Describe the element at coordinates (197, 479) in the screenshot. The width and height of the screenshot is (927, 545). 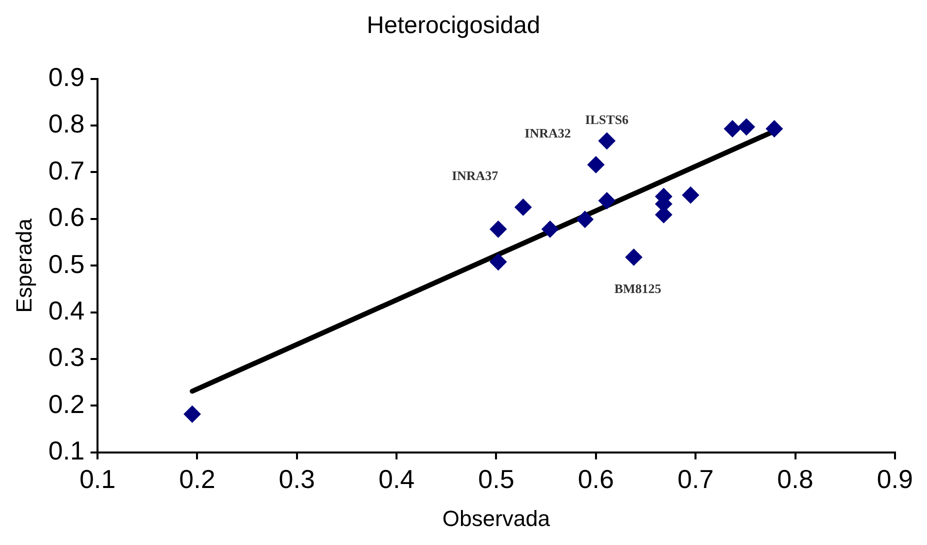
I see `x-tick-label: 0.2` at that location.